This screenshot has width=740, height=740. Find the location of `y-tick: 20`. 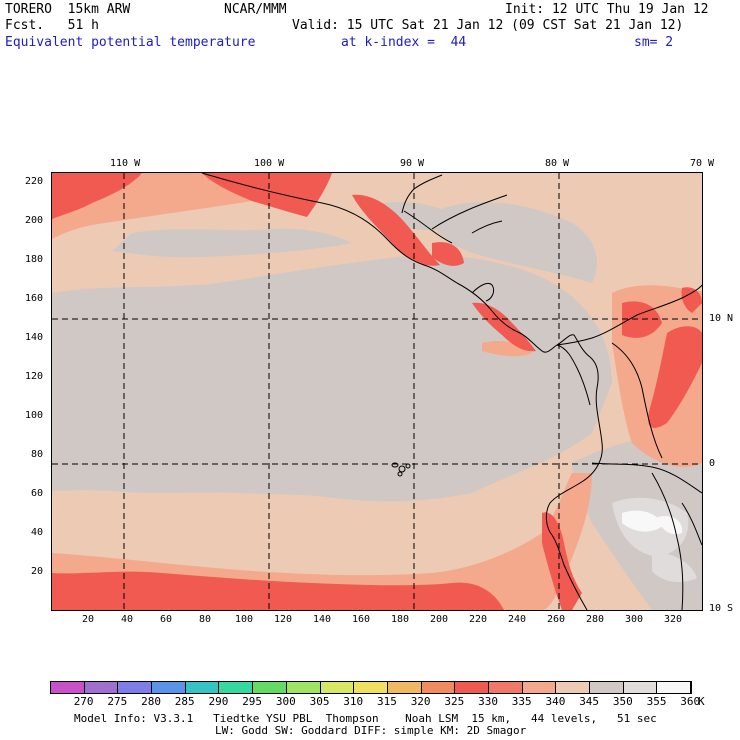

y-tick: 20 is located at coordinates (37, 571).